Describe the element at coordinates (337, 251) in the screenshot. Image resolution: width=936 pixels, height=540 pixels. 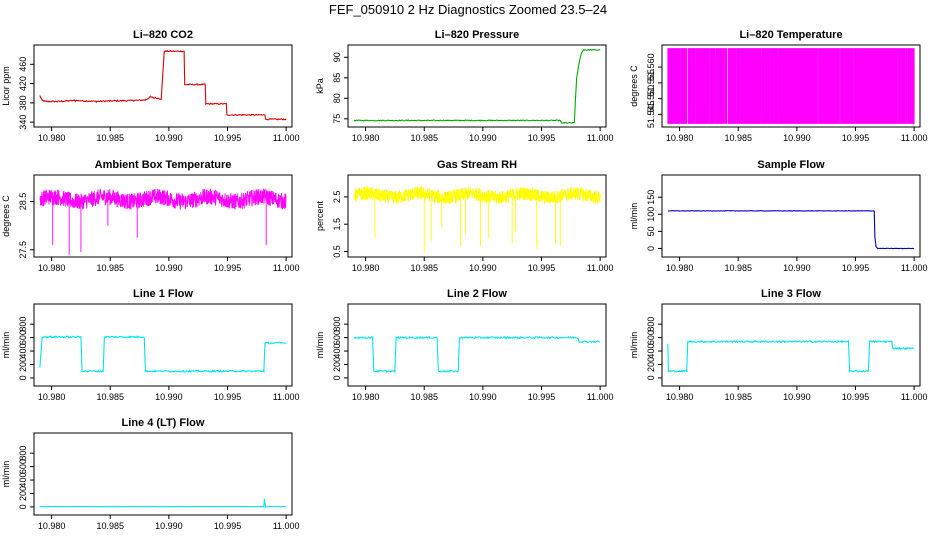
I see `y-tick-label: 0.5` at that location.